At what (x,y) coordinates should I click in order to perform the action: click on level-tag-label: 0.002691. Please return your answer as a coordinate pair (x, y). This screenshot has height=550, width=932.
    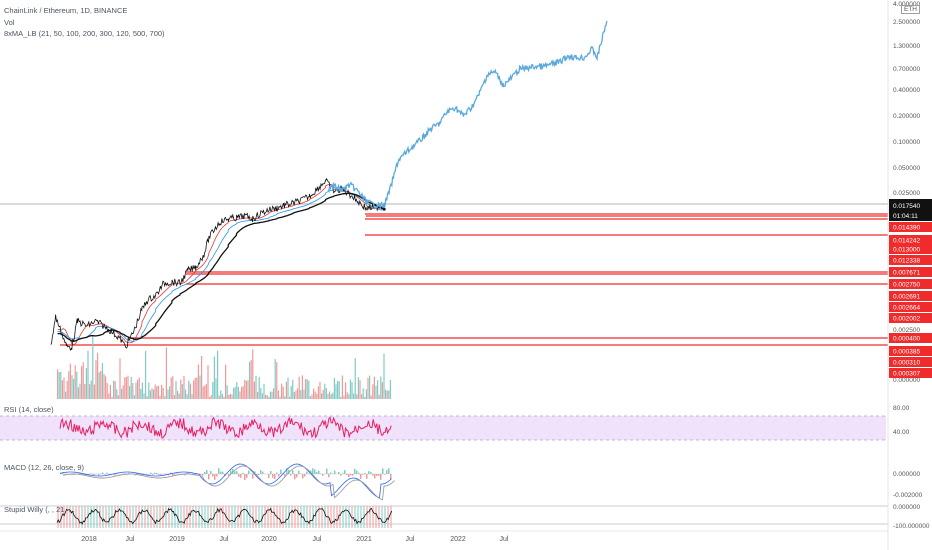
    Looking at the image, I should click on (906, 297).